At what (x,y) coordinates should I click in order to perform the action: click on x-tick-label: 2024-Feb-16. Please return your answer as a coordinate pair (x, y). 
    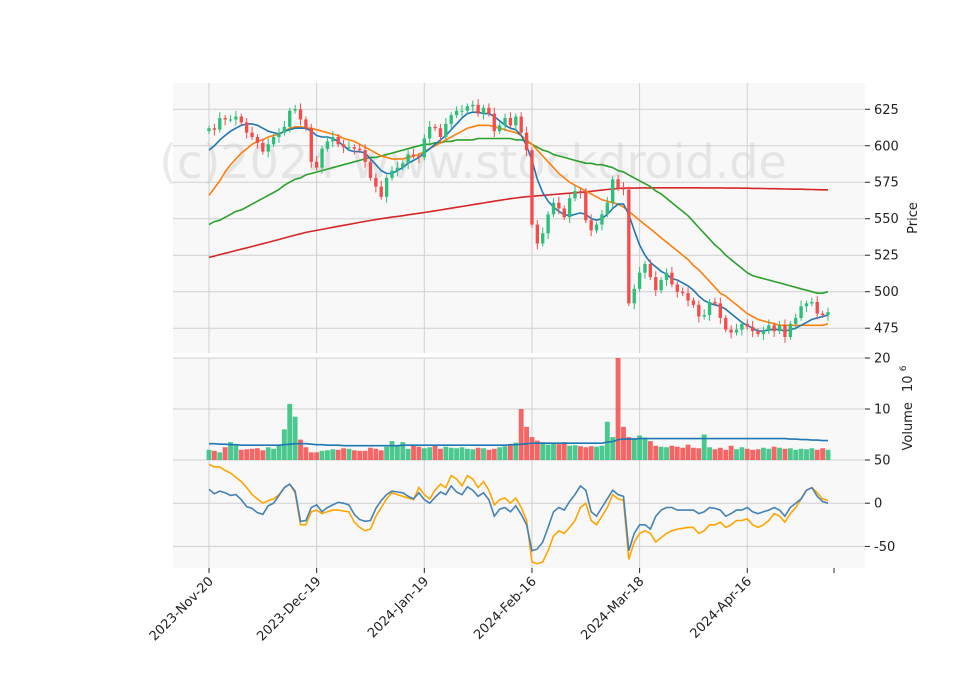
    Looking at the image, I should click on (505, 608).